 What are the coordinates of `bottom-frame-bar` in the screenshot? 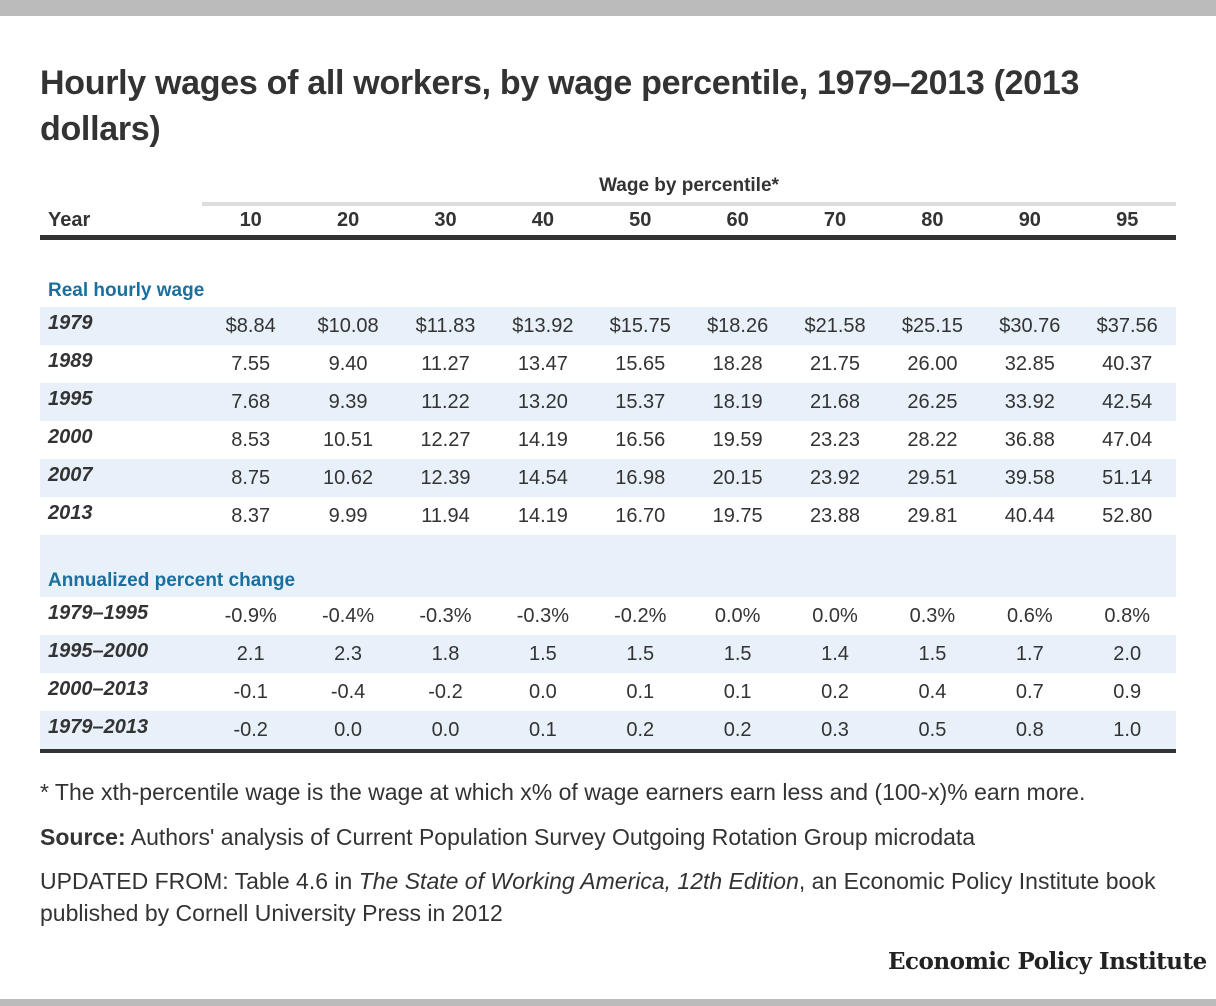 It's located at (608, 1002).